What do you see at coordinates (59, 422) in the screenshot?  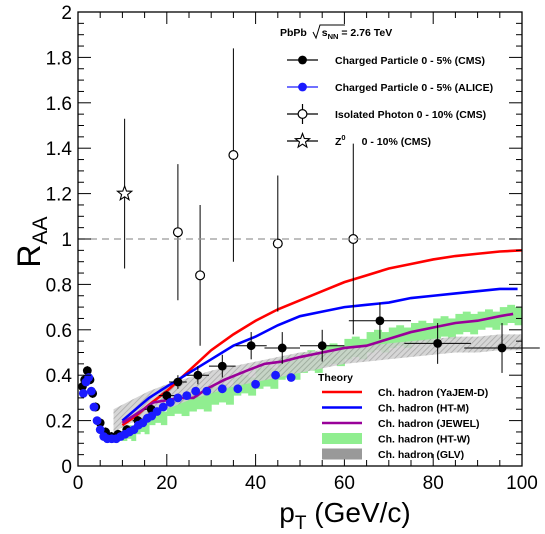 I see `y-tick-label: 0.2` at bounding box center [59, 422].